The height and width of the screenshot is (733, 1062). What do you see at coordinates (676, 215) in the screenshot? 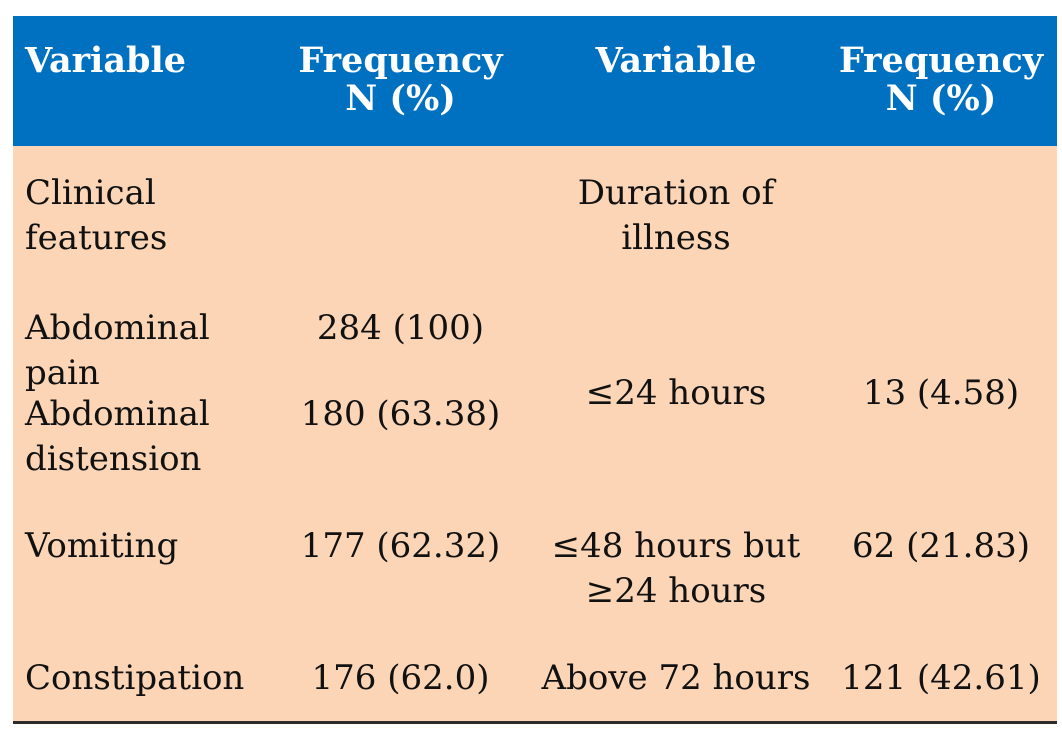
I see `row-duration-label: Duration of illness` at bounding box center [676, 215].